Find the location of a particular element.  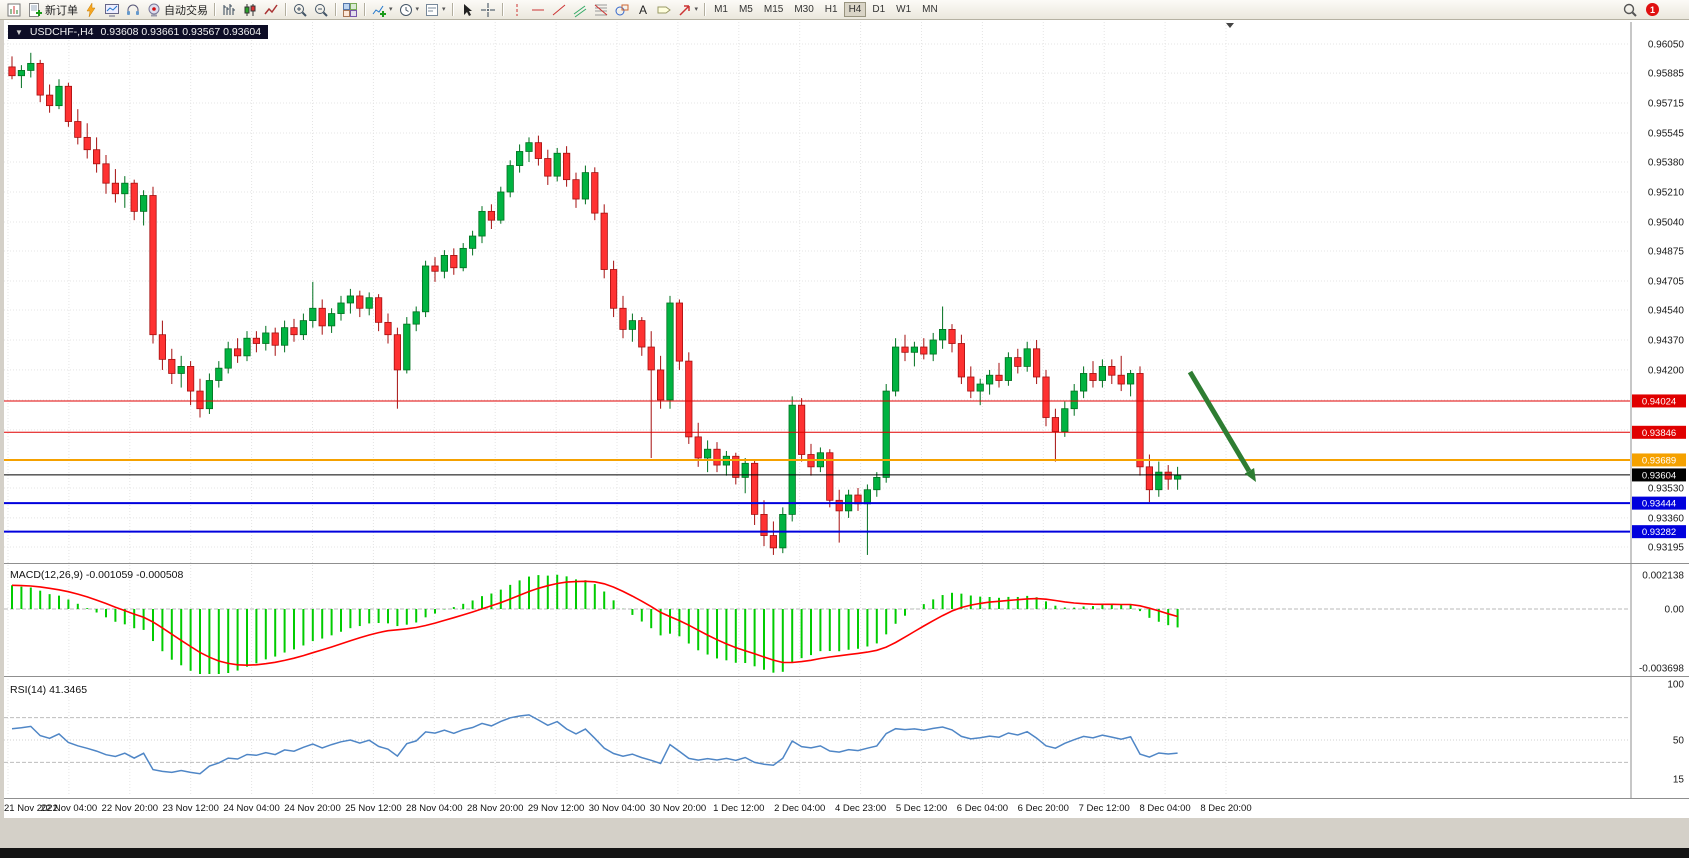

trend-arrow-line is located at coordinates (1219, 421).